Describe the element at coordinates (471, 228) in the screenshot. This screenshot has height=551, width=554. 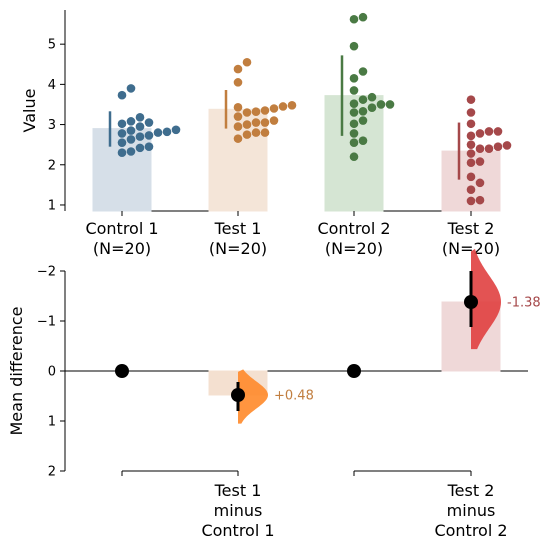
I see `x-category-label: Test 2` at that location.